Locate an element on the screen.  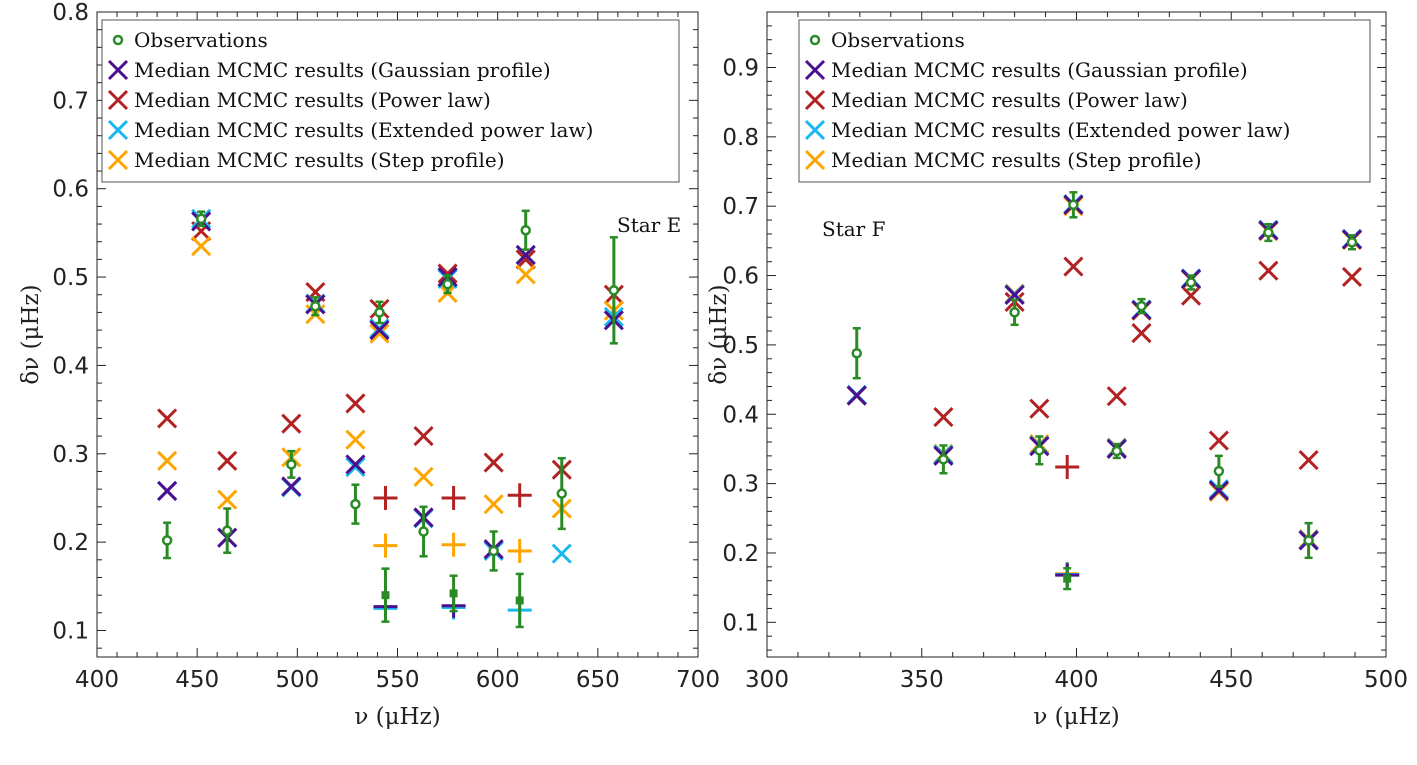
x-tick-label: 550 is located at coordinates (398, 680).